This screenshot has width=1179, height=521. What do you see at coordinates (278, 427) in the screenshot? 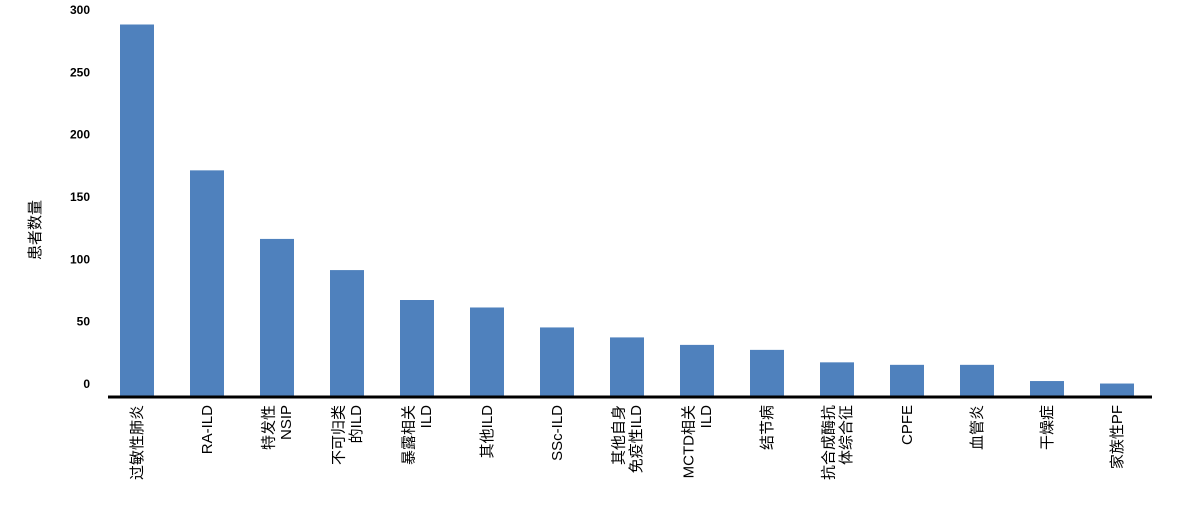
I see `x-tick-label: 特发性NSIP` at bounding box center [278, 427].